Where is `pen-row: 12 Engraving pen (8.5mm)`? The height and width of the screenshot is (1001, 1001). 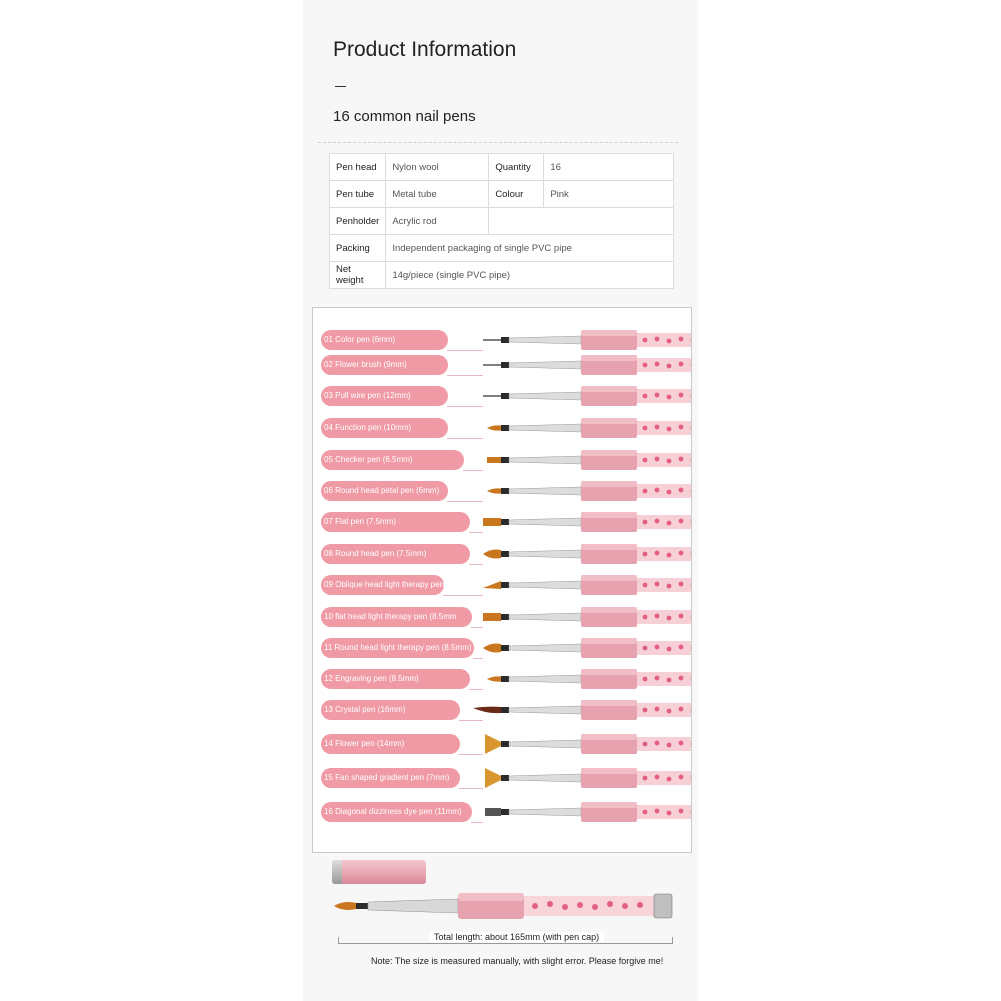 pen-row: 12 Engraving pen (8.5mm) is located at coordinates (502, 681).